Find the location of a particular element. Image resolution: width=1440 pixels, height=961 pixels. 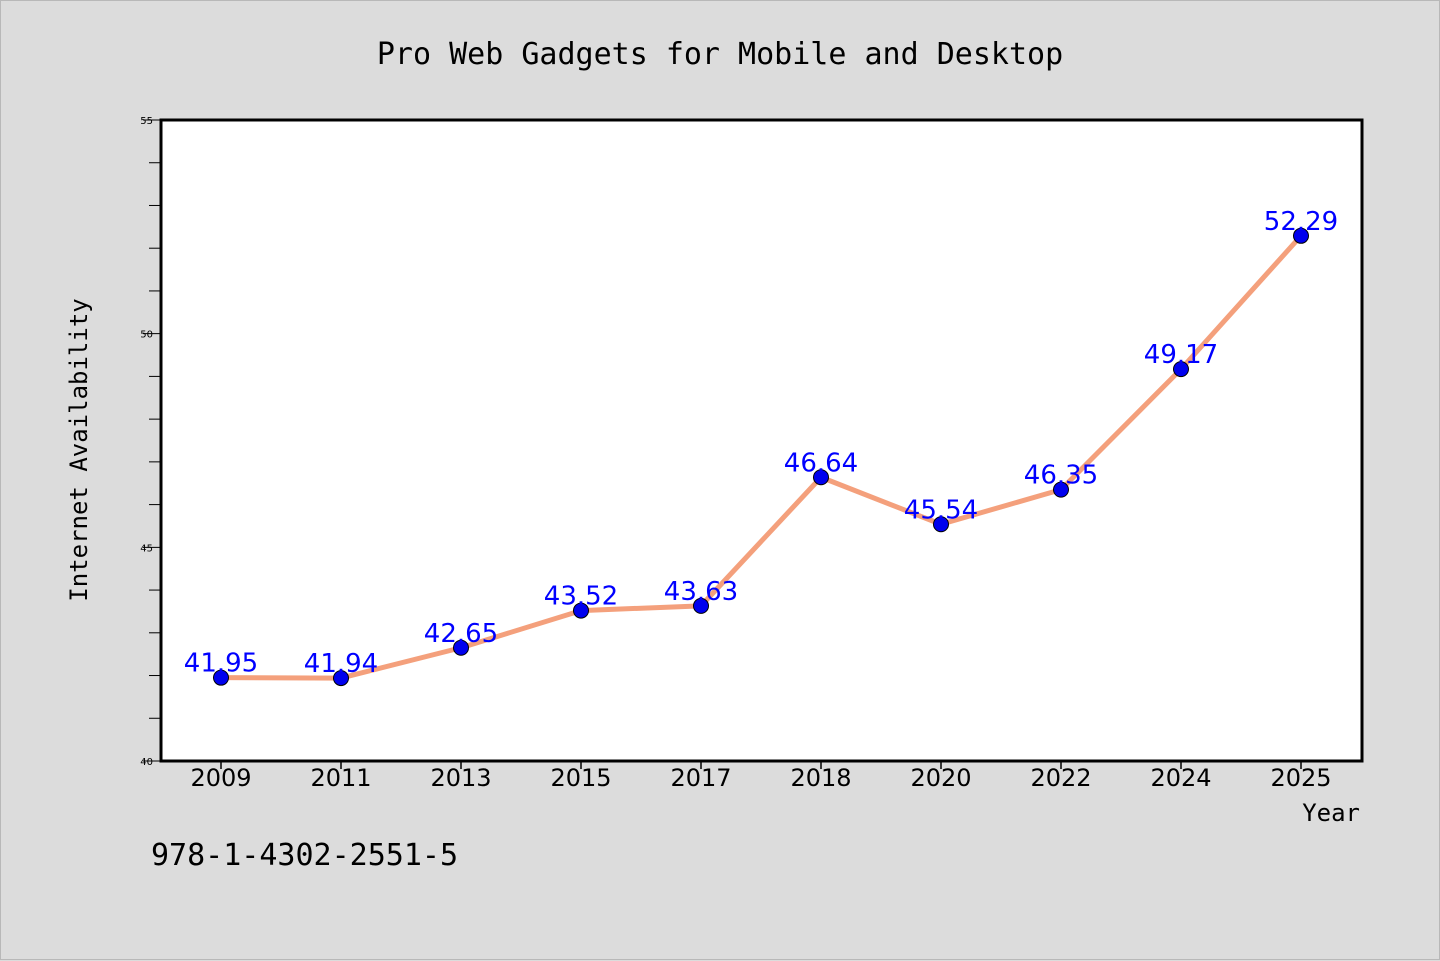

data-label: 41.94 is located at coordinates (341, 664).